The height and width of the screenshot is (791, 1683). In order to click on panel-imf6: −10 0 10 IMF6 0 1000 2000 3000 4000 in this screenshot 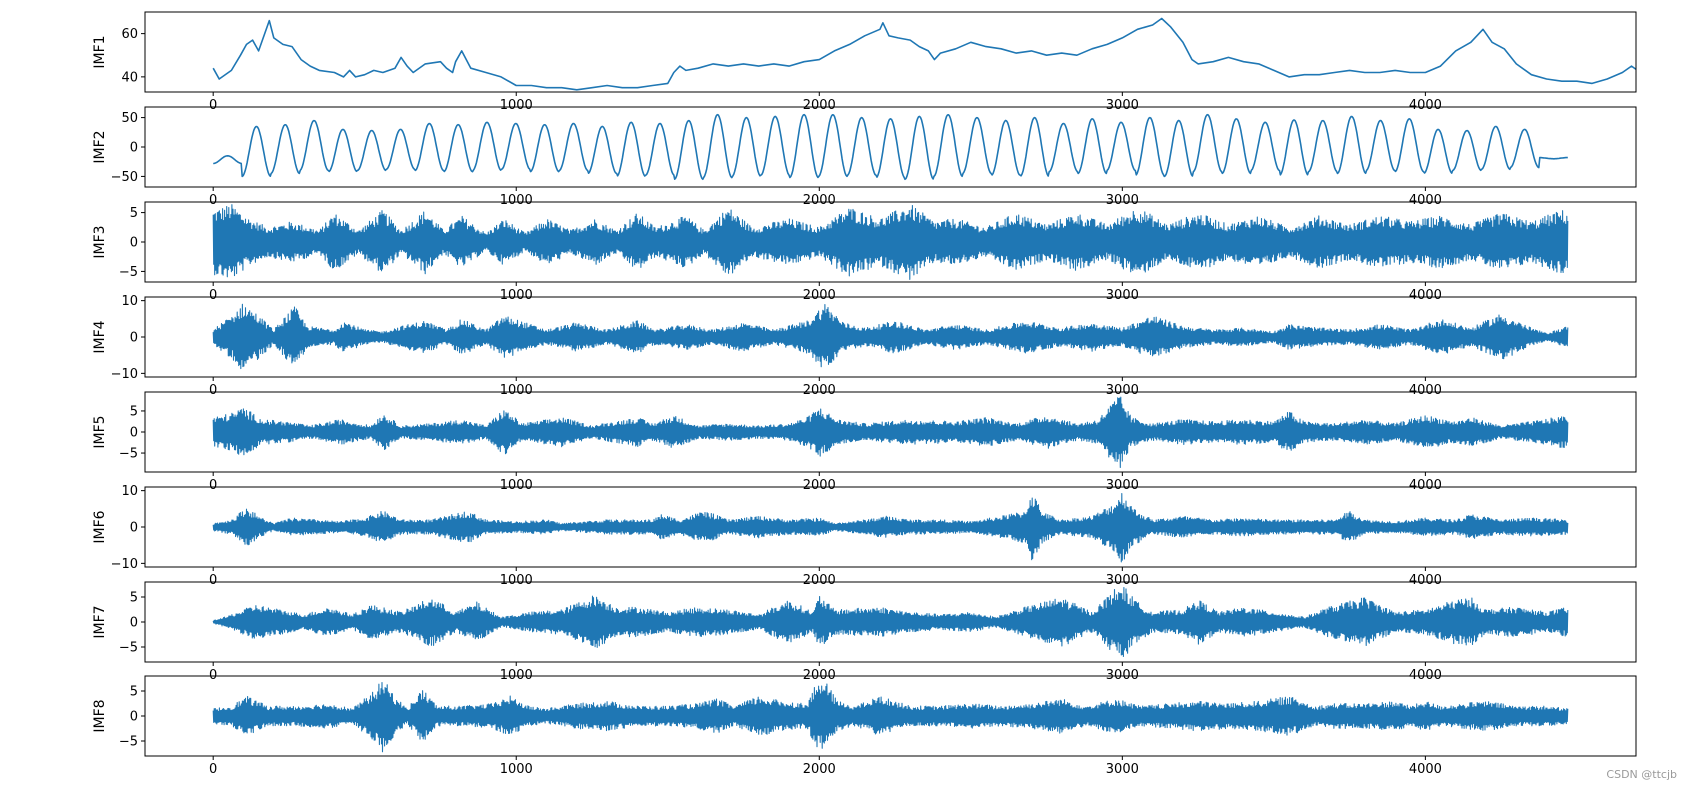, I will do `click(864, 536)`.